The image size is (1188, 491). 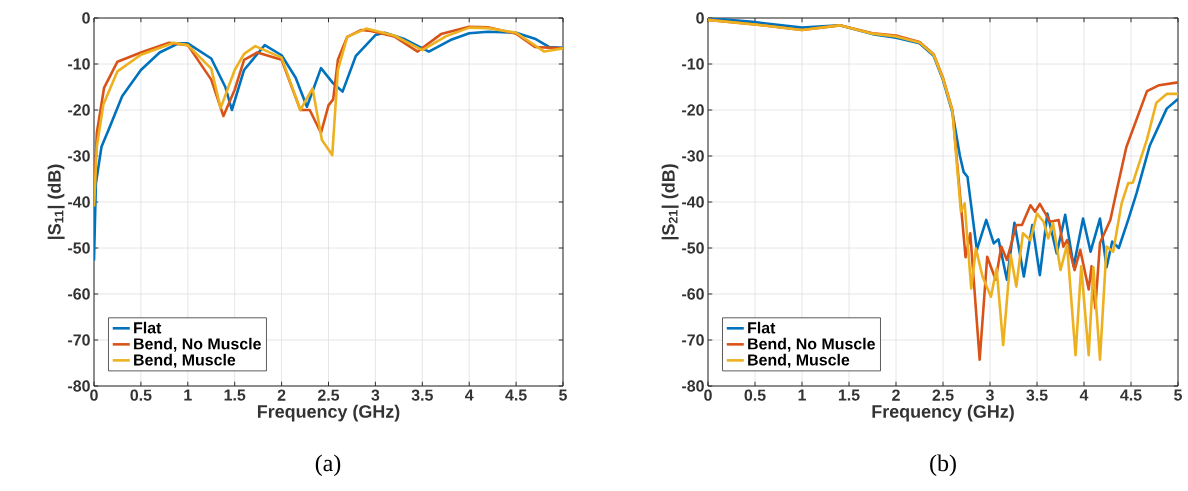 What do you see at coordinates (670, 202) in the screenshot?
I see `y-axis-title: |S$_{21}$| (dB)` at bounding box center [670, 202].